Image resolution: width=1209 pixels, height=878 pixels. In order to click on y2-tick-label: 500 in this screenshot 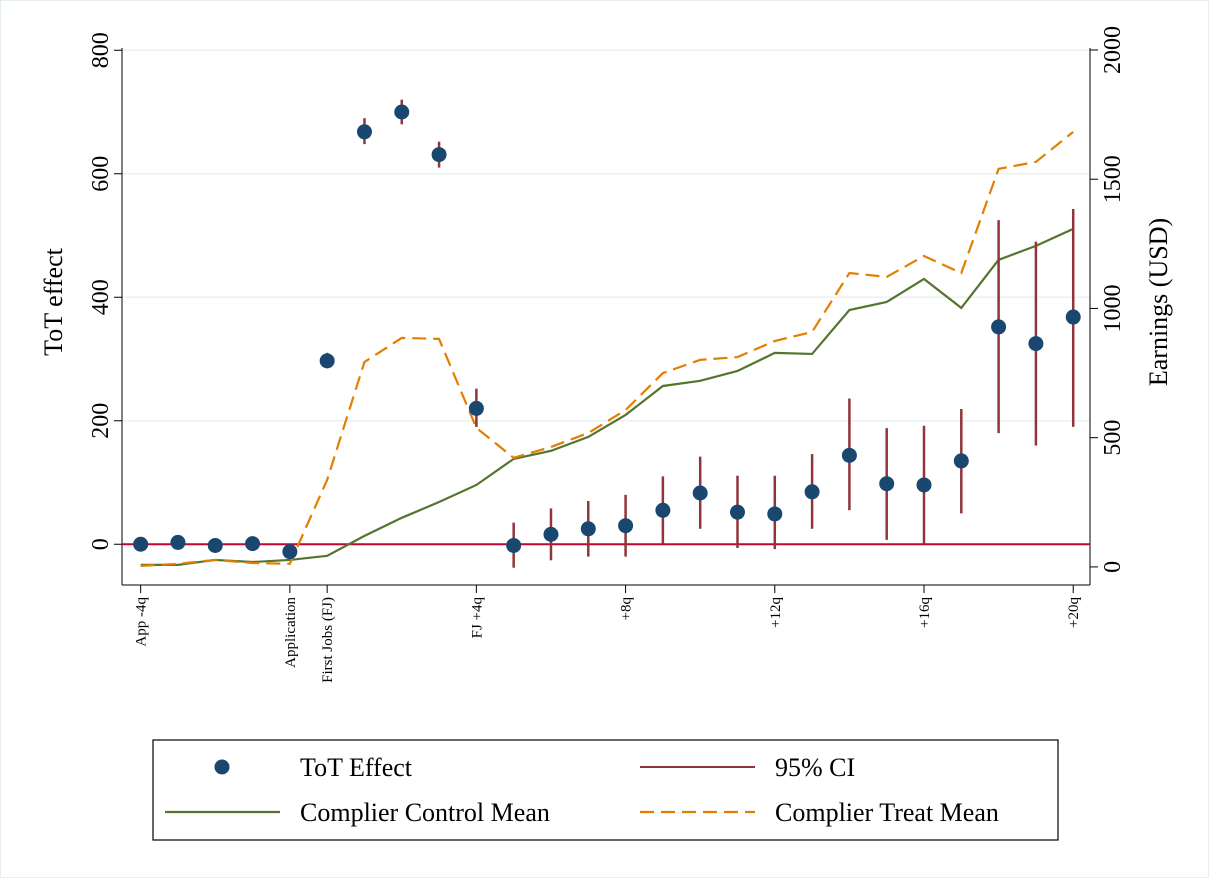, I will do `click(1113, 438)`.